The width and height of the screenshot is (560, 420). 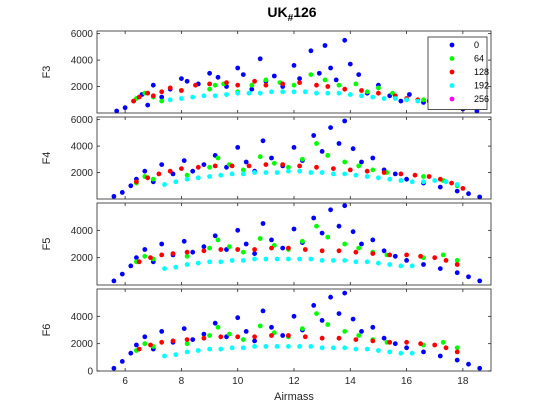 I want to click on legend: 0 64 128 192 256, so click(x=458, y=73).